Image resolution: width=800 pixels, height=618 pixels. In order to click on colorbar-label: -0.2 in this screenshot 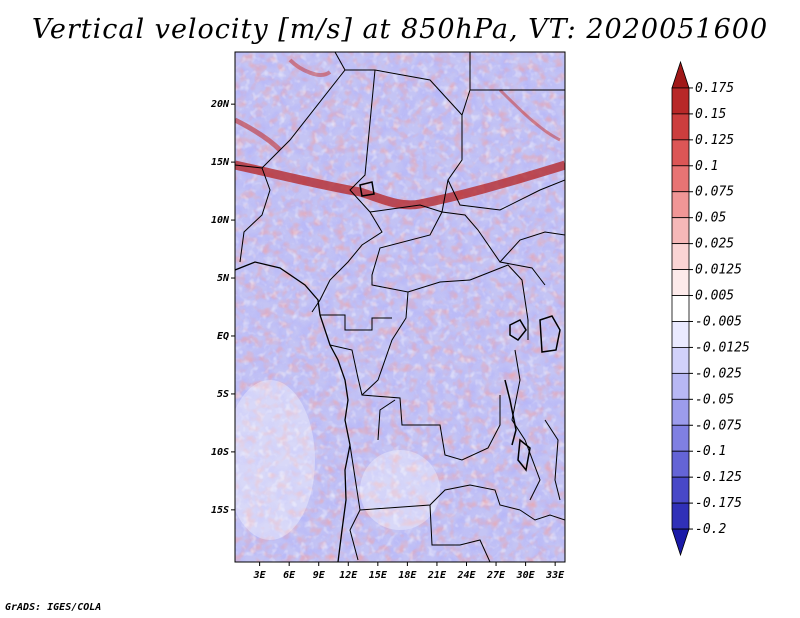, I will do `click(710, 529)`.